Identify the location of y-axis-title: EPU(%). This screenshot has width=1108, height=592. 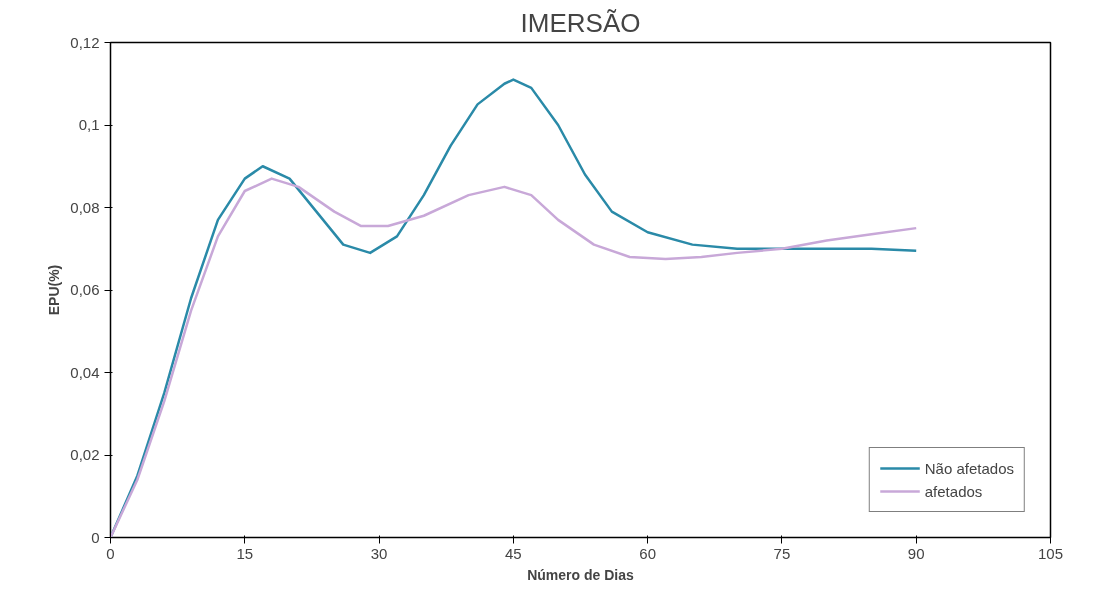
(54, 290).